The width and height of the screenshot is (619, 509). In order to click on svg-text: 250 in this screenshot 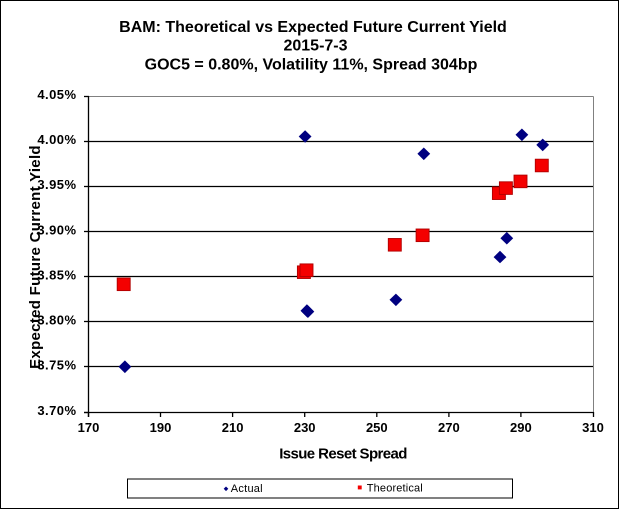, I will do `click(377, 427)`.